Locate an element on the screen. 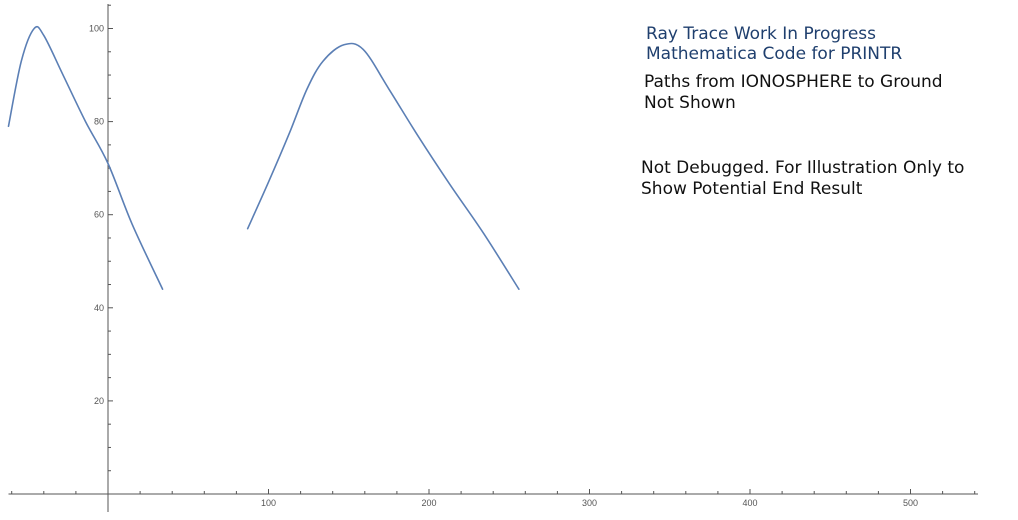  x-tick-label: 200 is located at coordinates (428, 503).